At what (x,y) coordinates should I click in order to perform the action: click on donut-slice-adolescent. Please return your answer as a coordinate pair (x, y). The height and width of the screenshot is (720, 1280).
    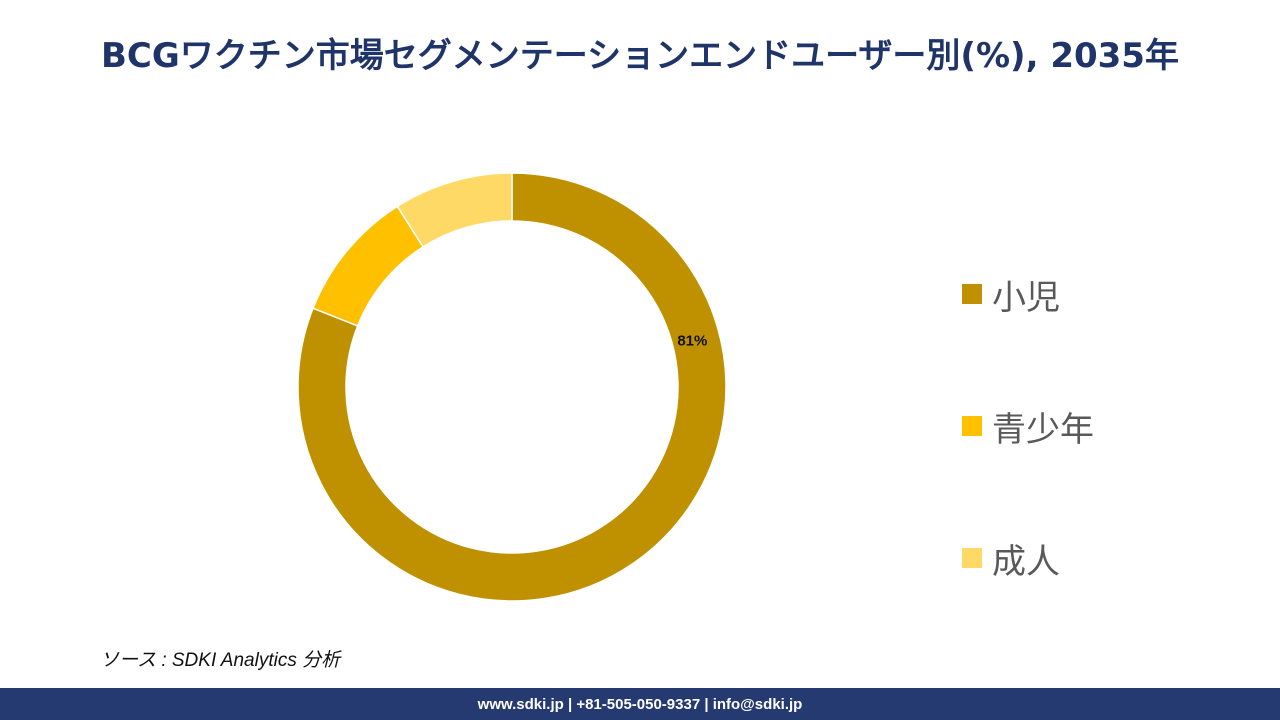
    Looking at the image, I should click on (368, 266).